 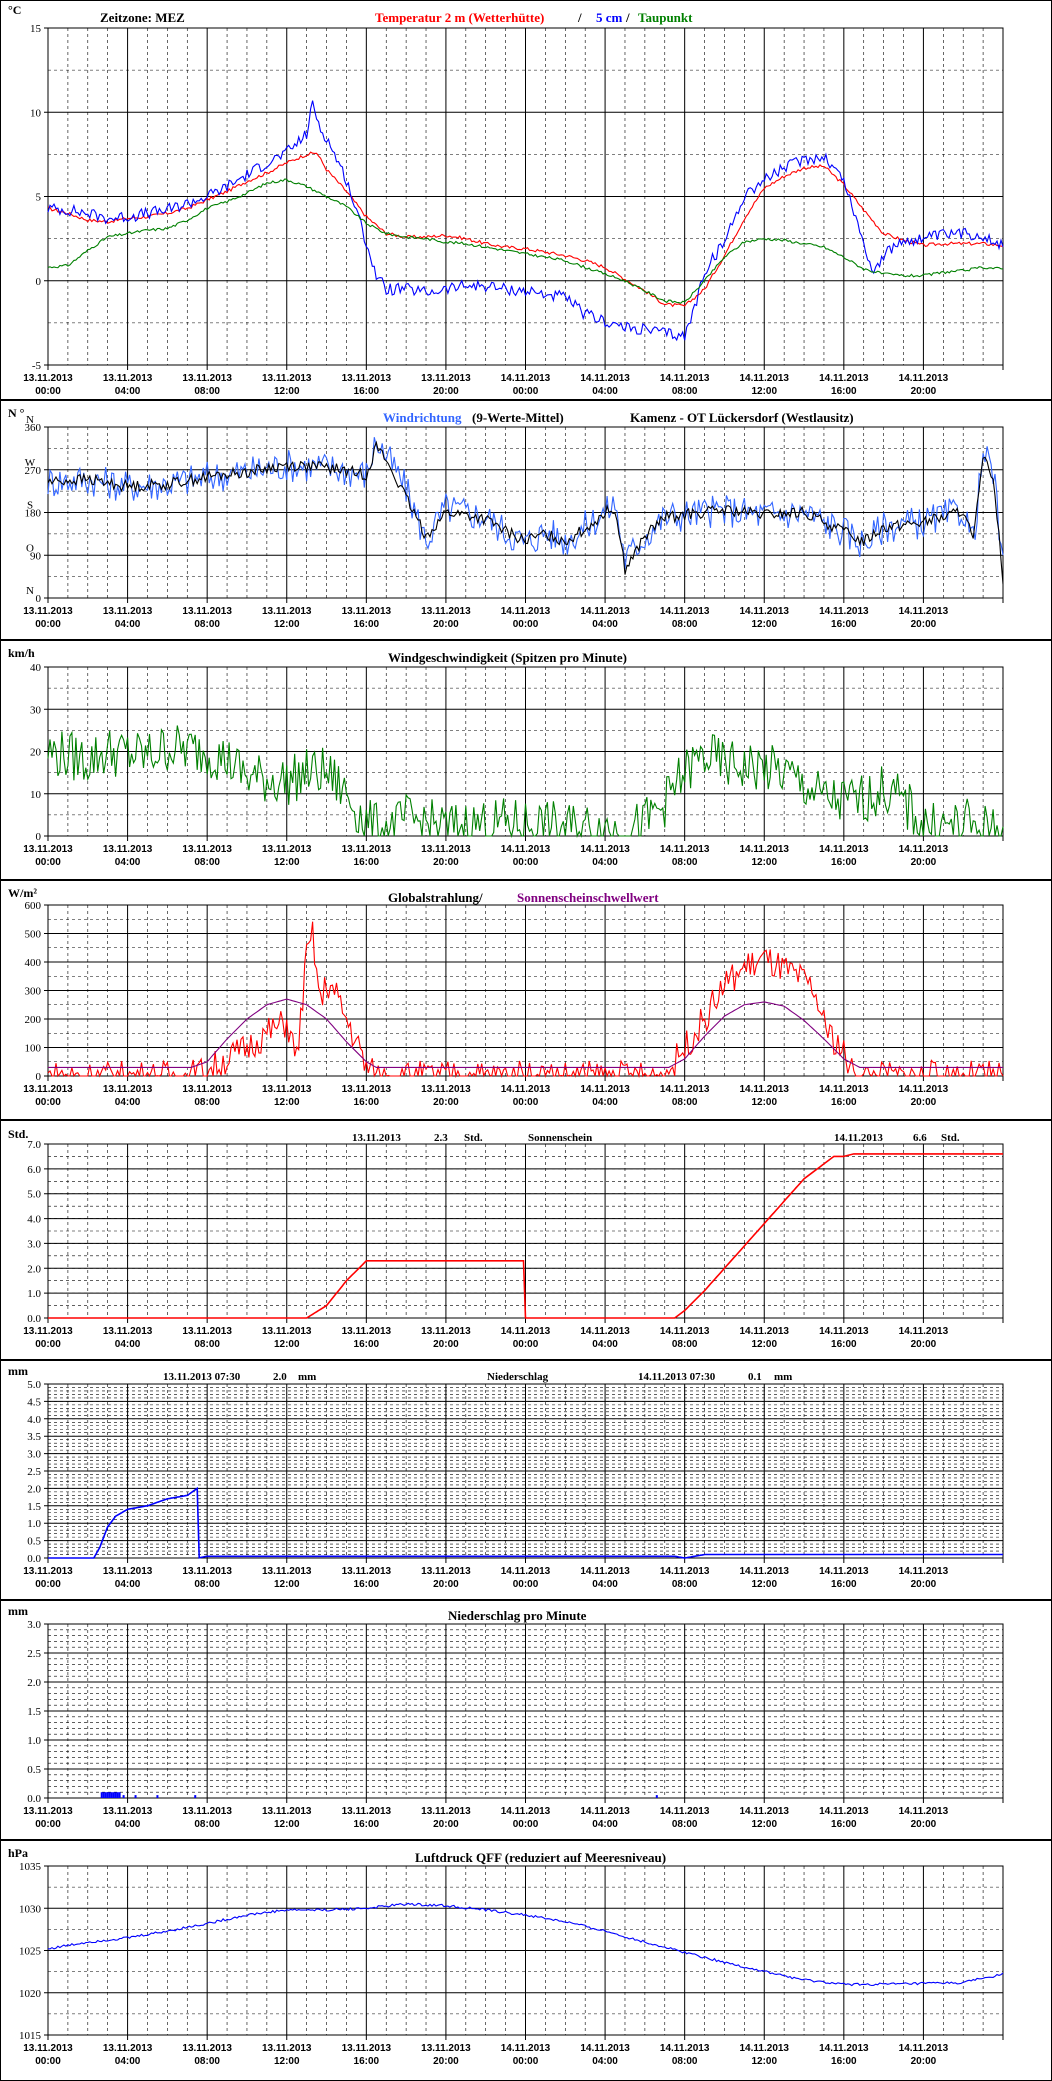 I want to click on compass-label: S, so click(x=30, y=506).